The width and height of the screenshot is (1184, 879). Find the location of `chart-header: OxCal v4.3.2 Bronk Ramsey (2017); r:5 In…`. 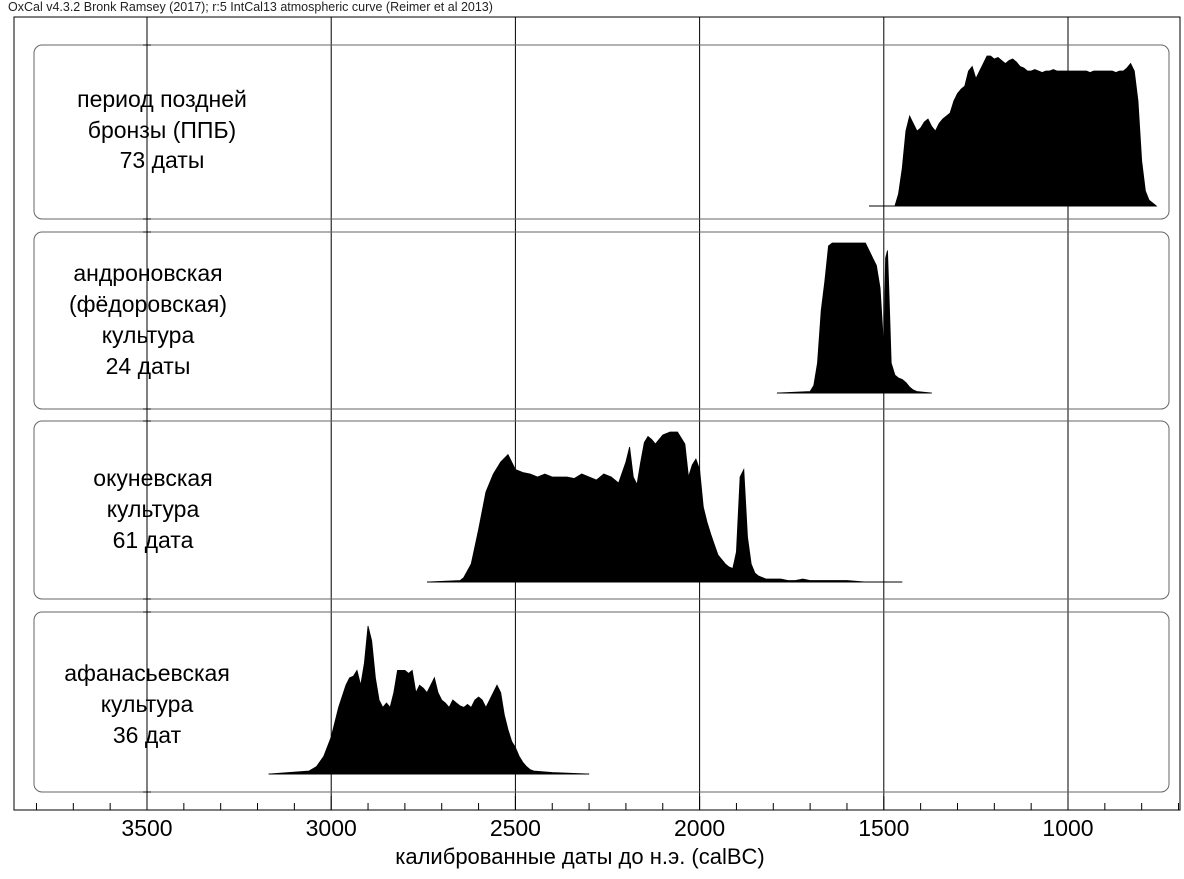

chart-header: OxCal v4.3.2 Bronk Ramsey (2017); r:5 In… is located at coordinates (250, 7).